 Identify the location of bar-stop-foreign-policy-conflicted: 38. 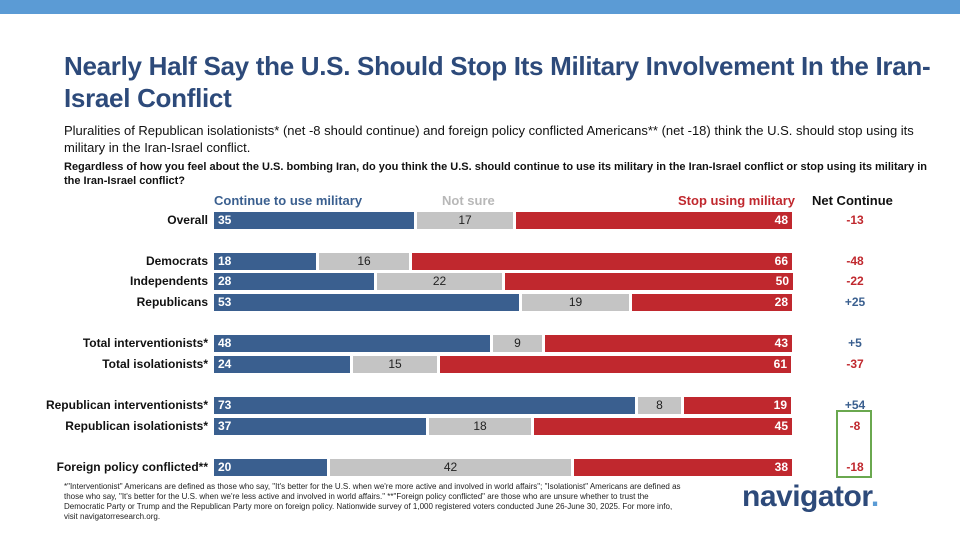
(683, 467).